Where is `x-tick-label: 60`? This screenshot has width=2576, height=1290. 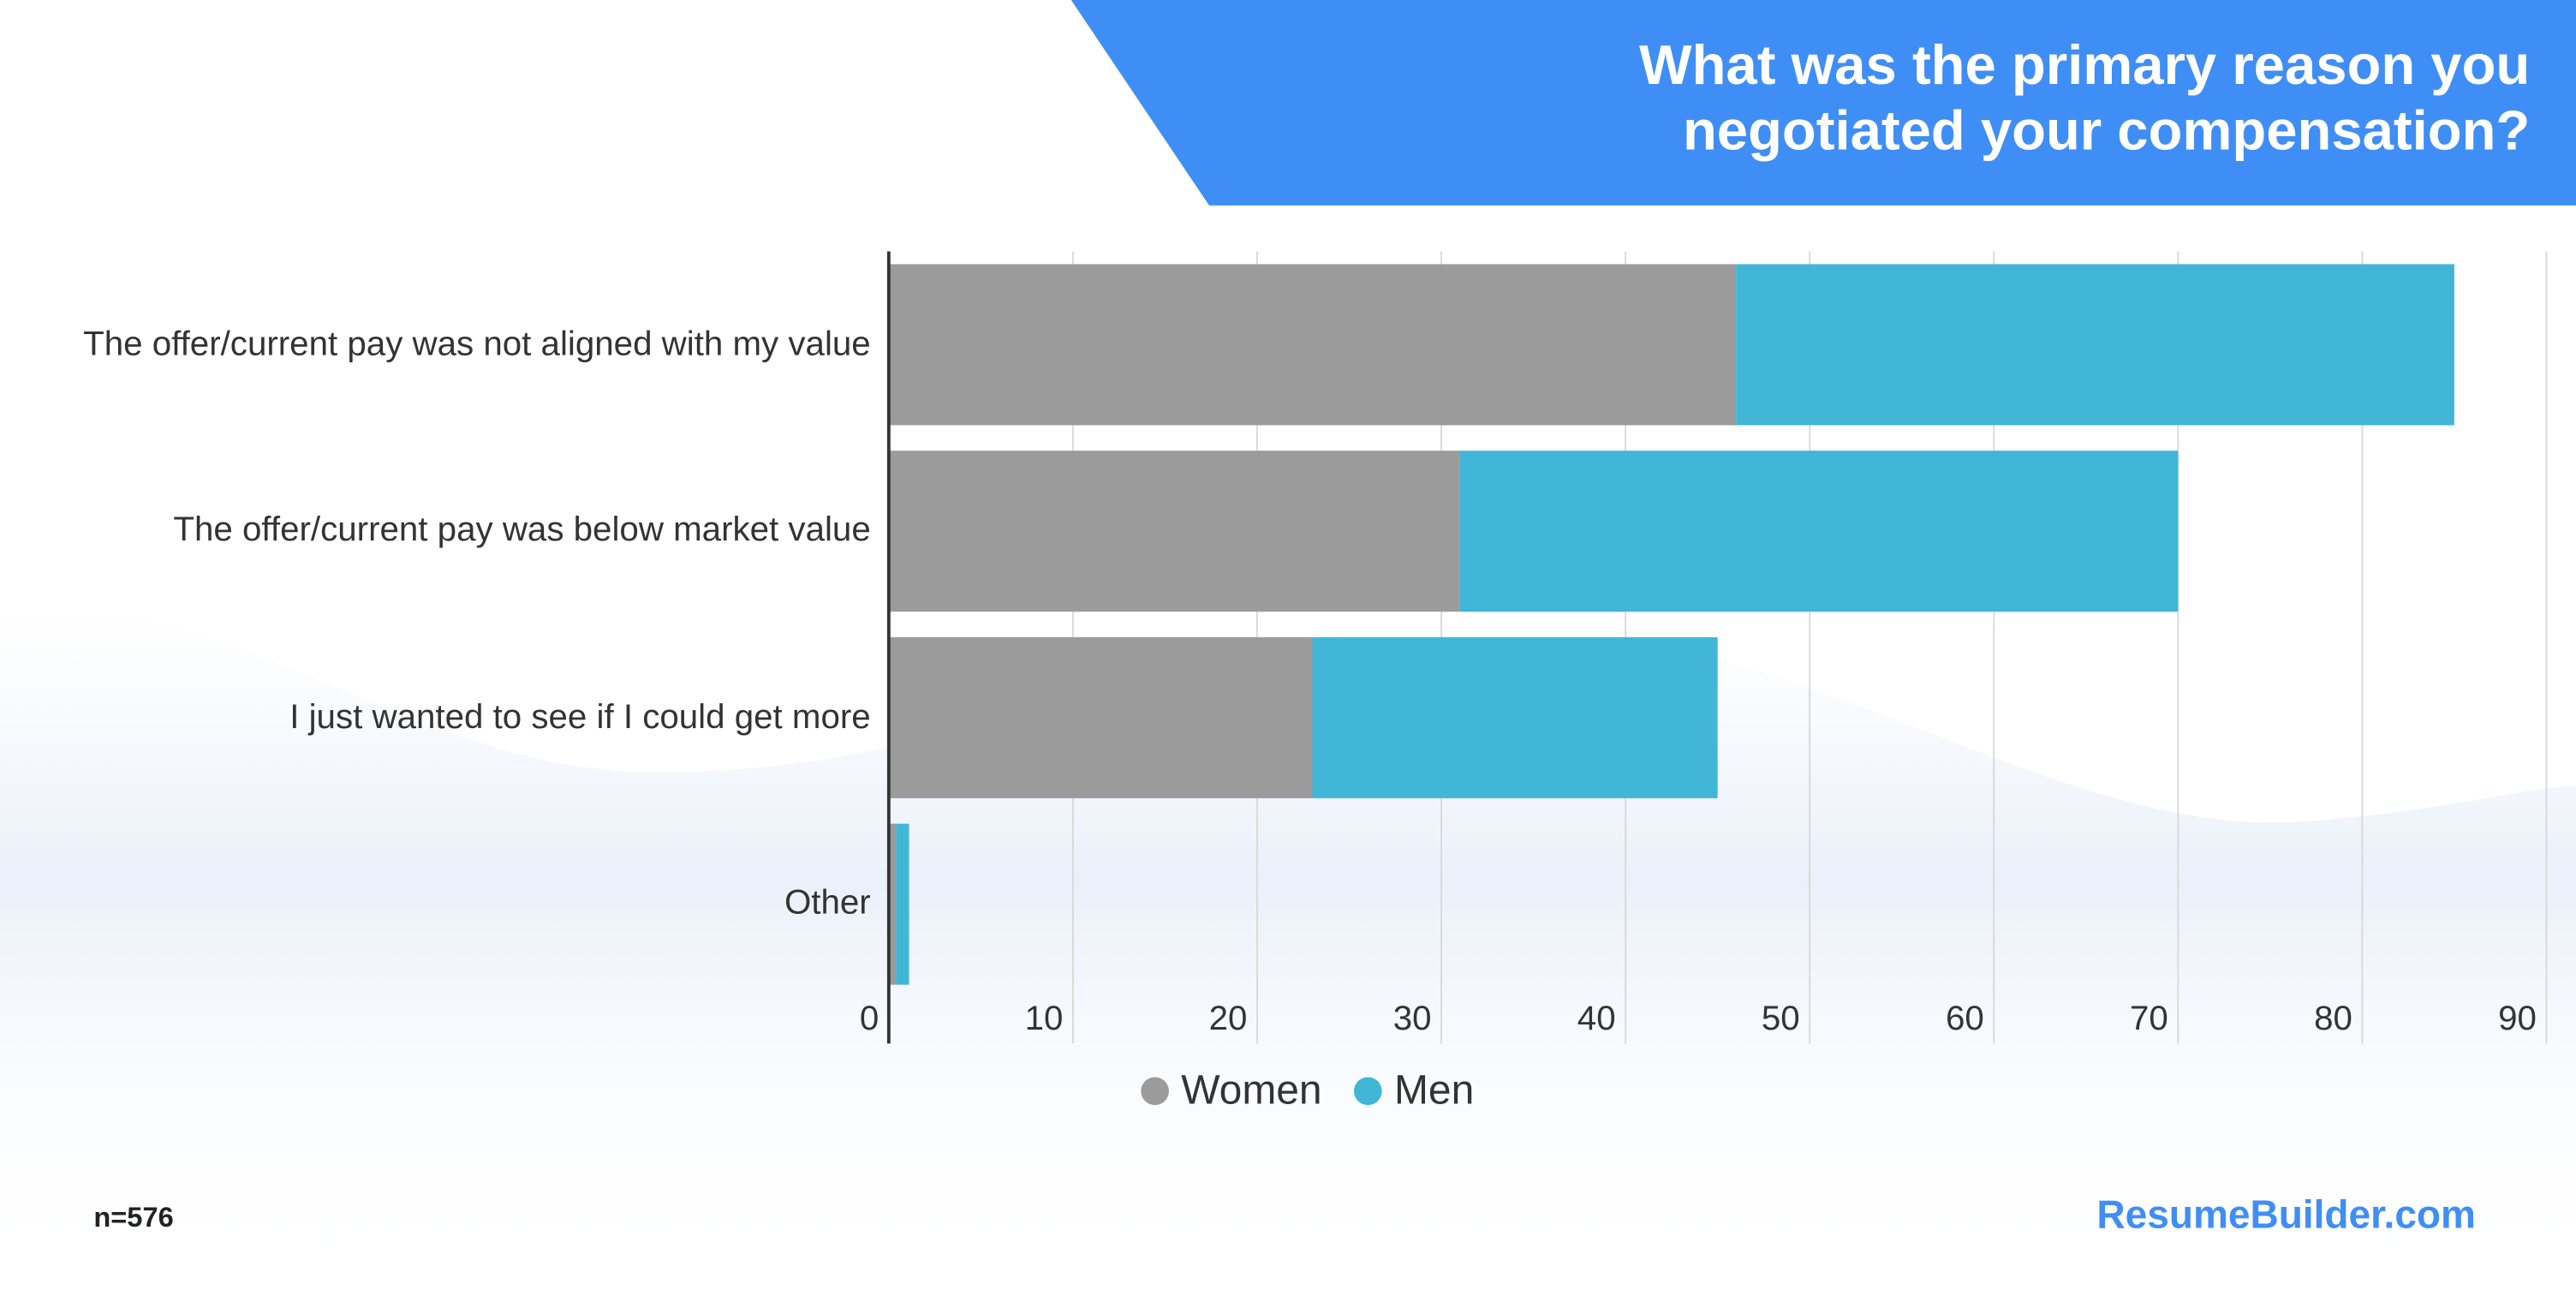 x-tick-label: 60 is located at coordinates (1965, 1018).